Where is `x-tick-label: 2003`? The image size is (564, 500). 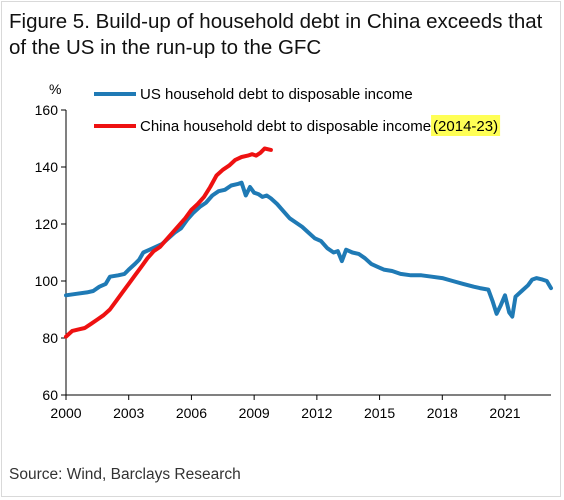
x-tick-label: 2003 is located at coordinates (128, 413).